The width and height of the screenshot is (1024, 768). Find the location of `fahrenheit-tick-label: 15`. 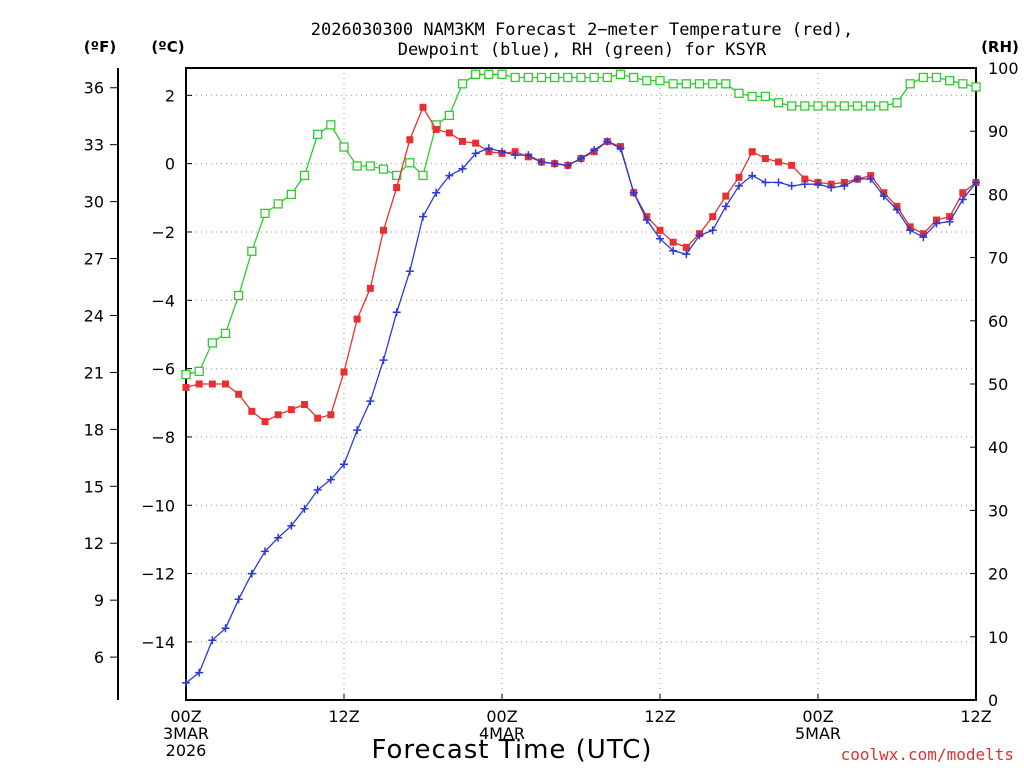

fahrenheit-tick-label: 15 is located at coordinates (94, 486).